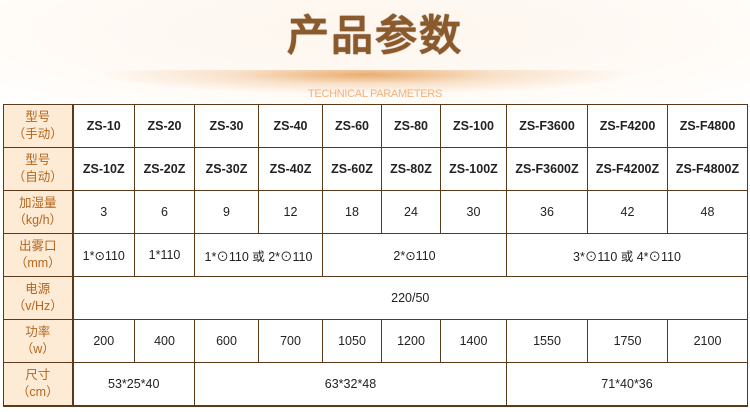 Image resolution: width=750 pixels, height=412 pixels. What do you see at coordinates (37, 306) in the screenshot?
I see `row-label-unit: （v/Hz）` at bounding box center [37, 306].